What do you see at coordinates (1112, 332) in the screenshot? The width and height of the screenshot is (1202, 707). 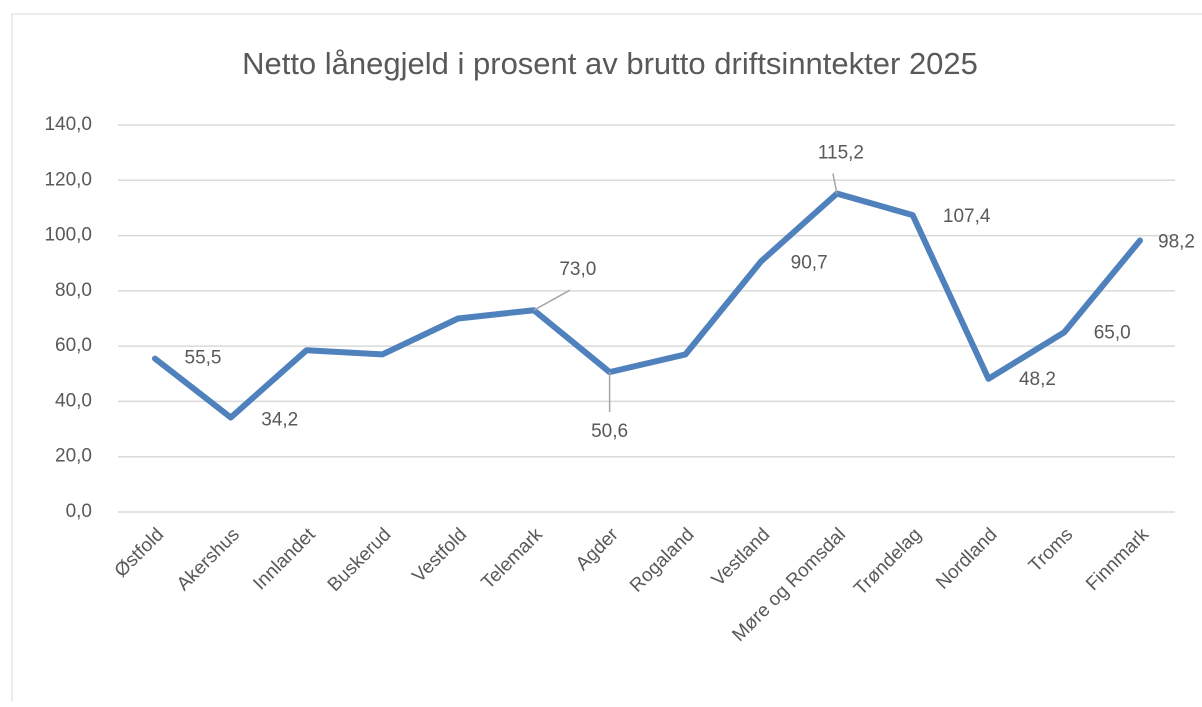 I see `data-label: 65,0` at bounding box center [1112, 332].